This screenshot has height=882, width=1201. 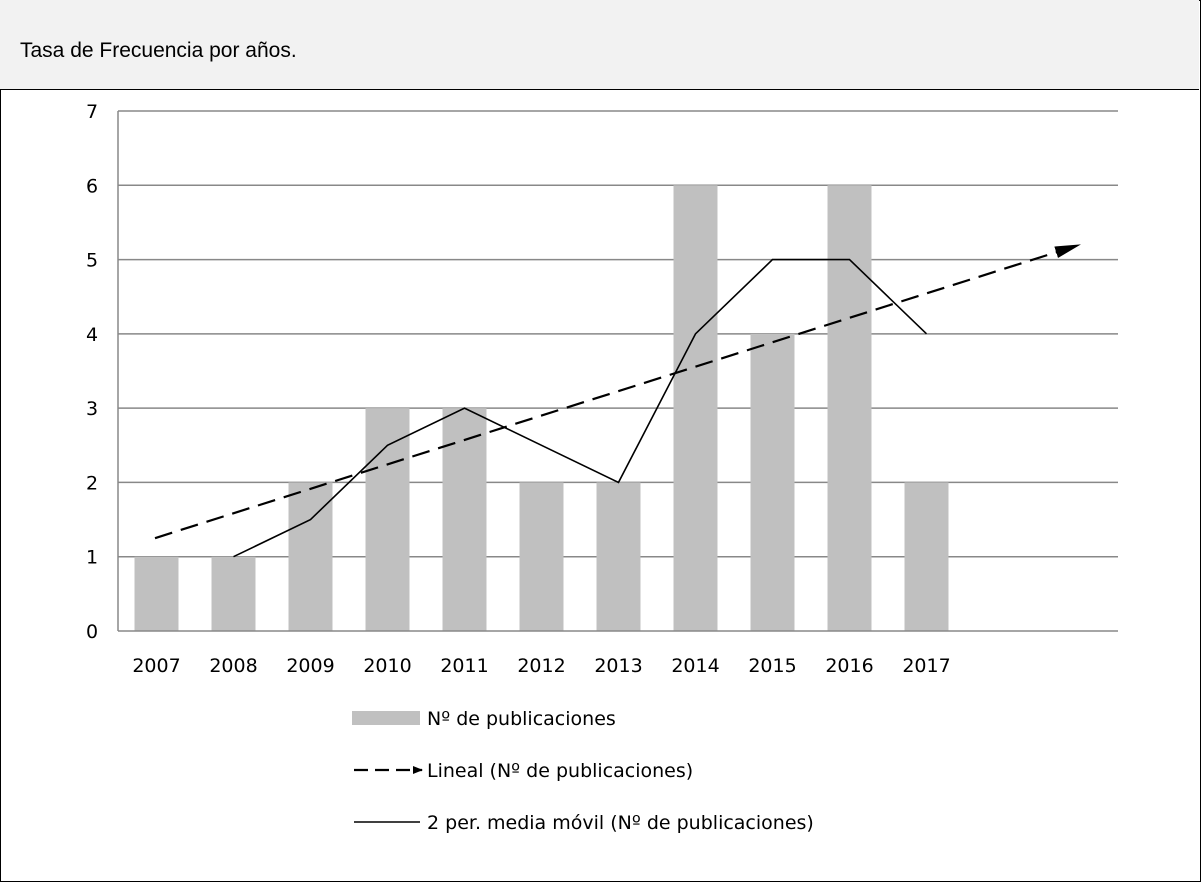 What do you see at coordinates (158, 50) in the screenshot?
I see `chart-title: Tasa de Frecuencia por años.` at bounding box center [158, 50].